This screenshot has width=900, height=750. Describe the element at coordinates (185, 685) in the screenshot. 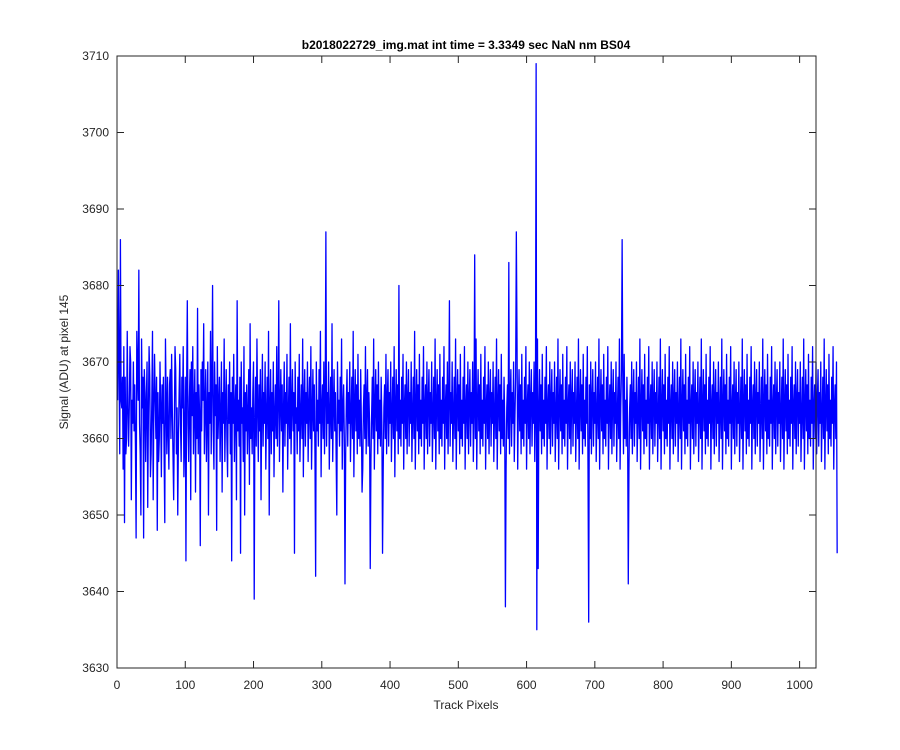

I see `x-tick-label: 100` at that location.